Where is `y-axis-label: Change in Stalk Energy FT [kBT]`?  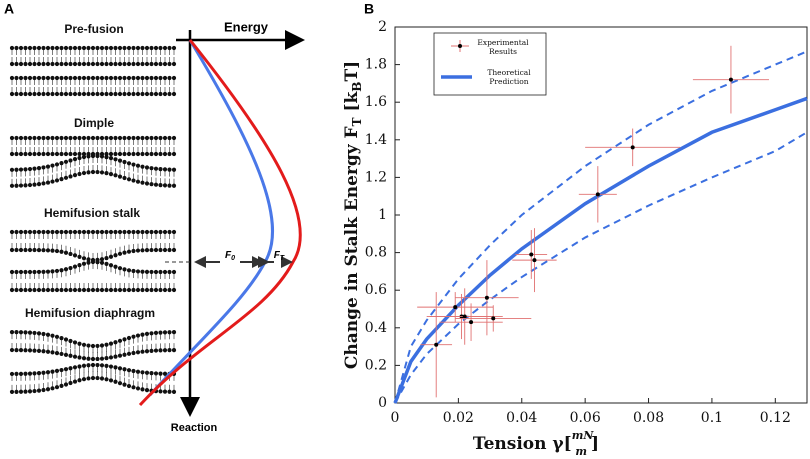 y-axis-label: Change in Stalk Energy FT [kBT] is located at coordinates (353, 215).